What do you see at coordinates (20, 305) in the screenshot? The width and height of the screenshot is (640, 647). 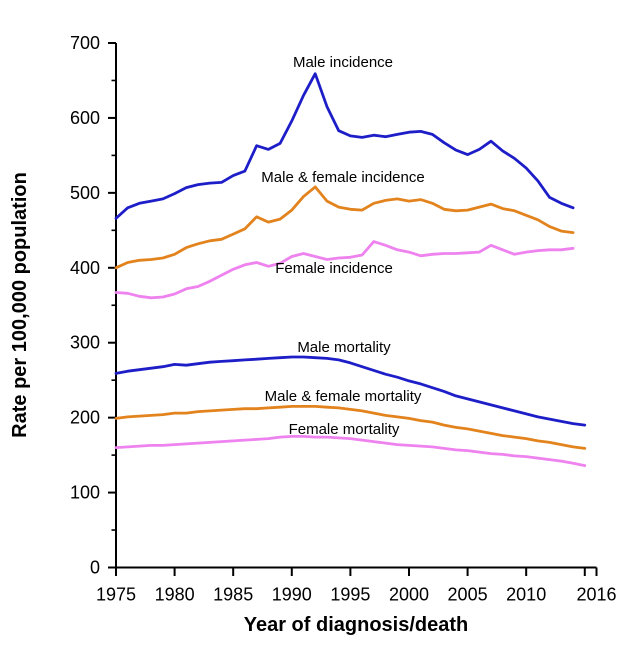 I see `y-axis-title: Rate per 100,000 population` at bounding box center [20, 305].